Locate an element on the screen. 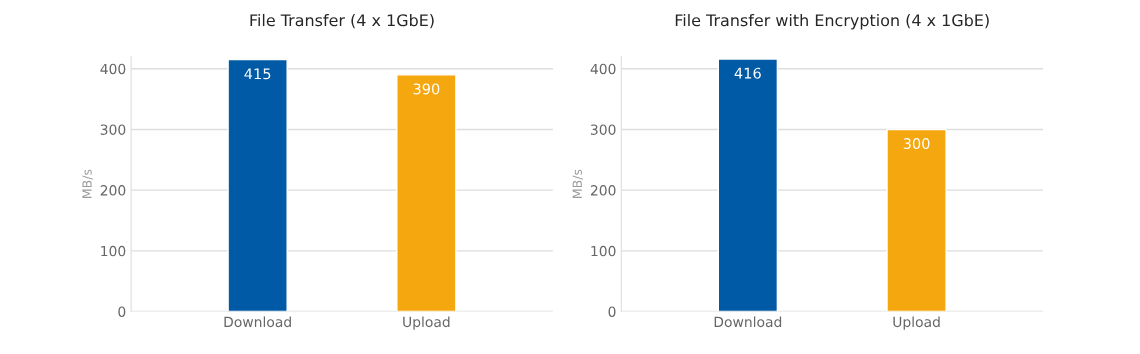  data-label: 415 is located at coordinates (257, 74).